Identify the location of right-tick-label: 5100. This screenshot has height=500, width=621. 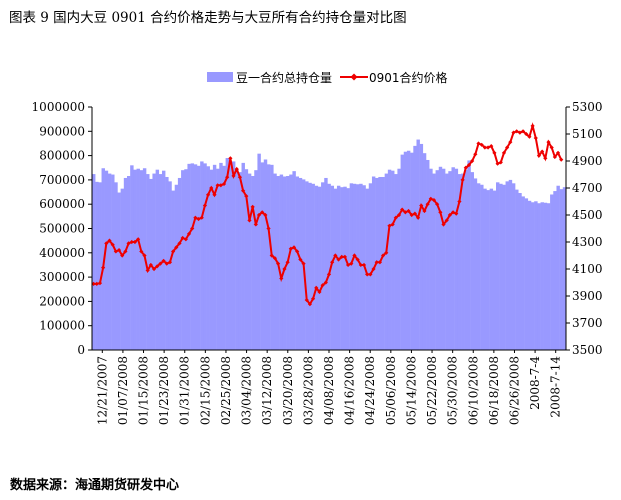
(587, 134).